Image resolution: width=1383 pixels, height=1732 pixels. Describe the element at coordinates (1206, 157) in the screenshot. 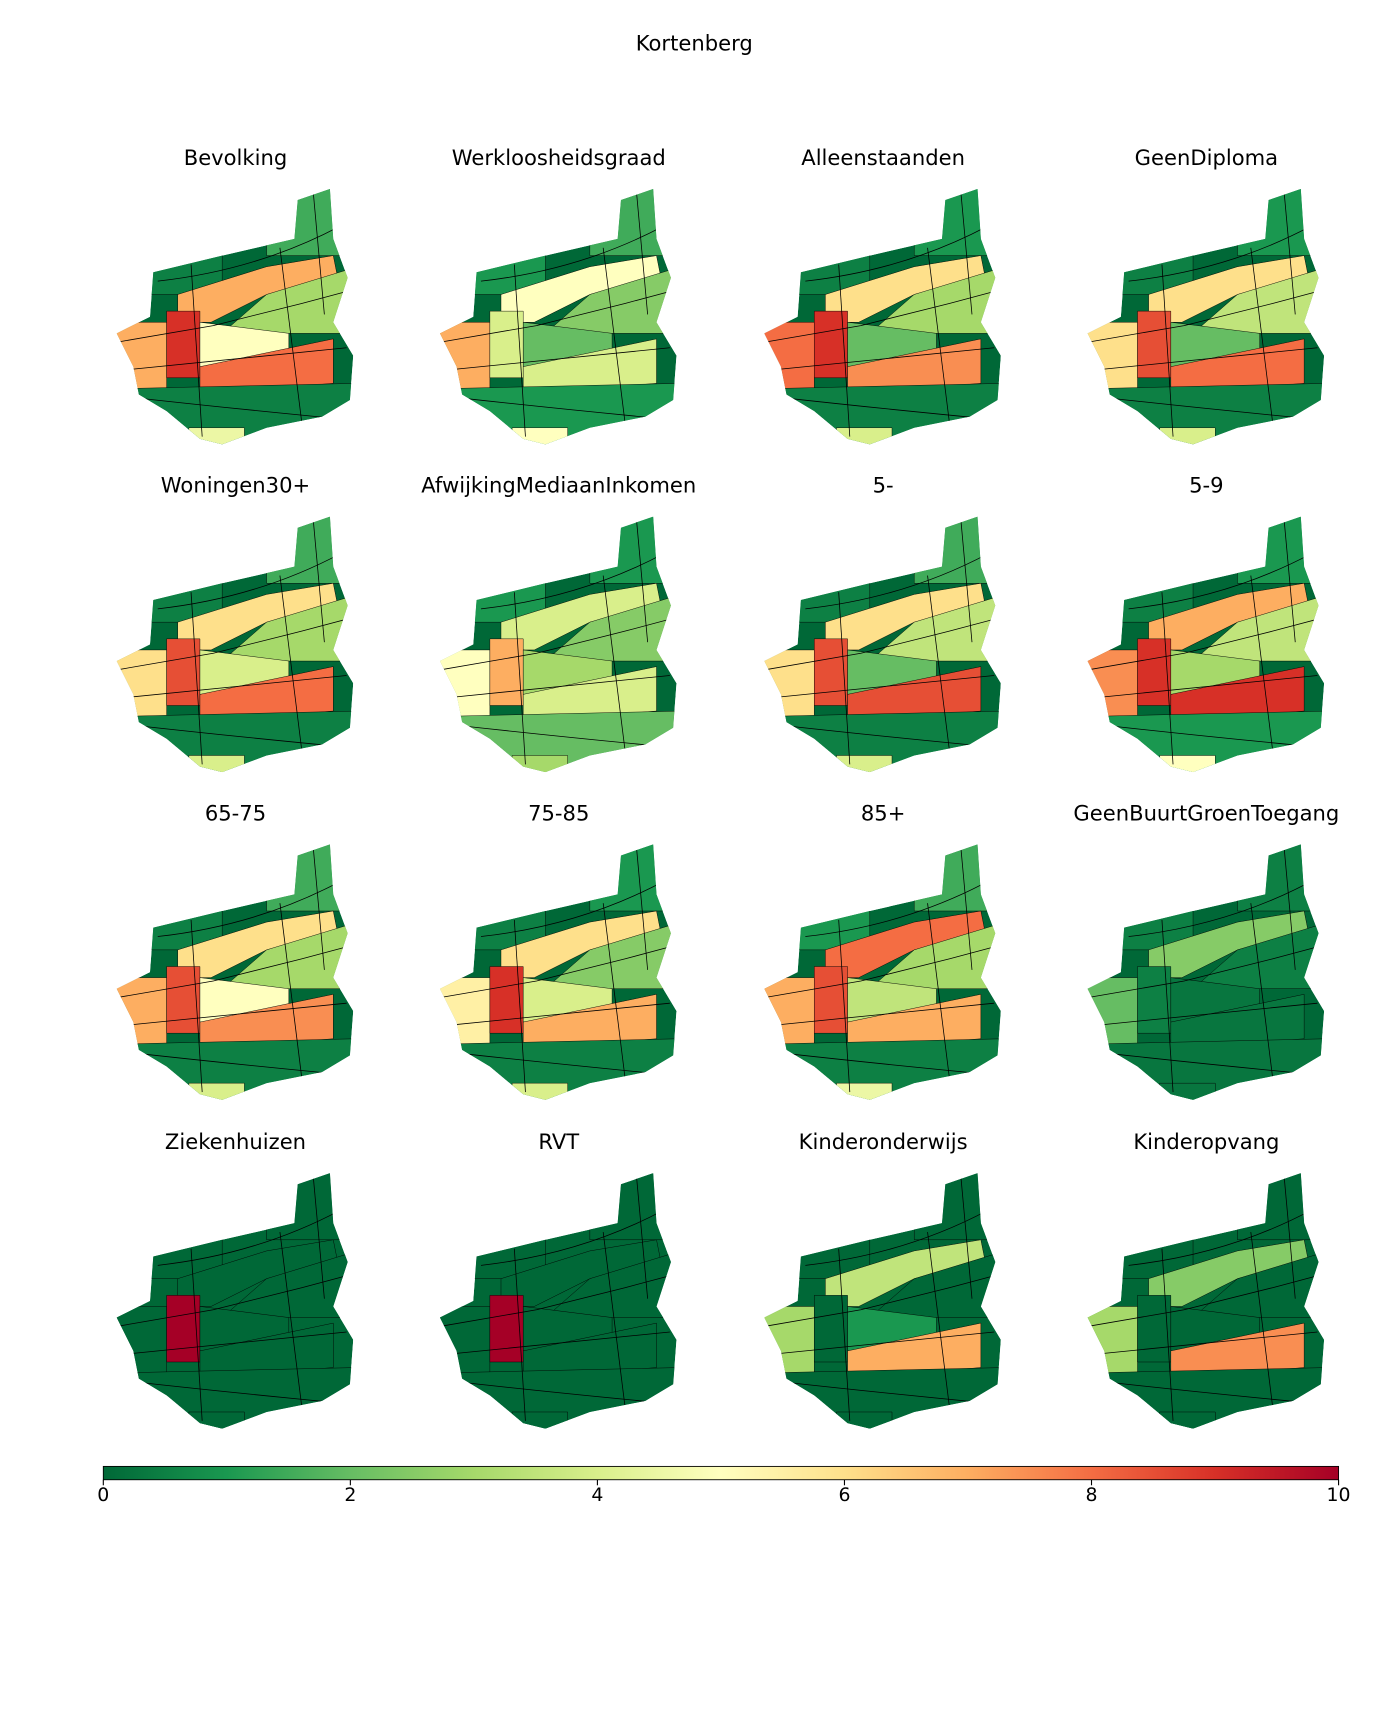

I see `panel-title: GeenDiploma` at that location.